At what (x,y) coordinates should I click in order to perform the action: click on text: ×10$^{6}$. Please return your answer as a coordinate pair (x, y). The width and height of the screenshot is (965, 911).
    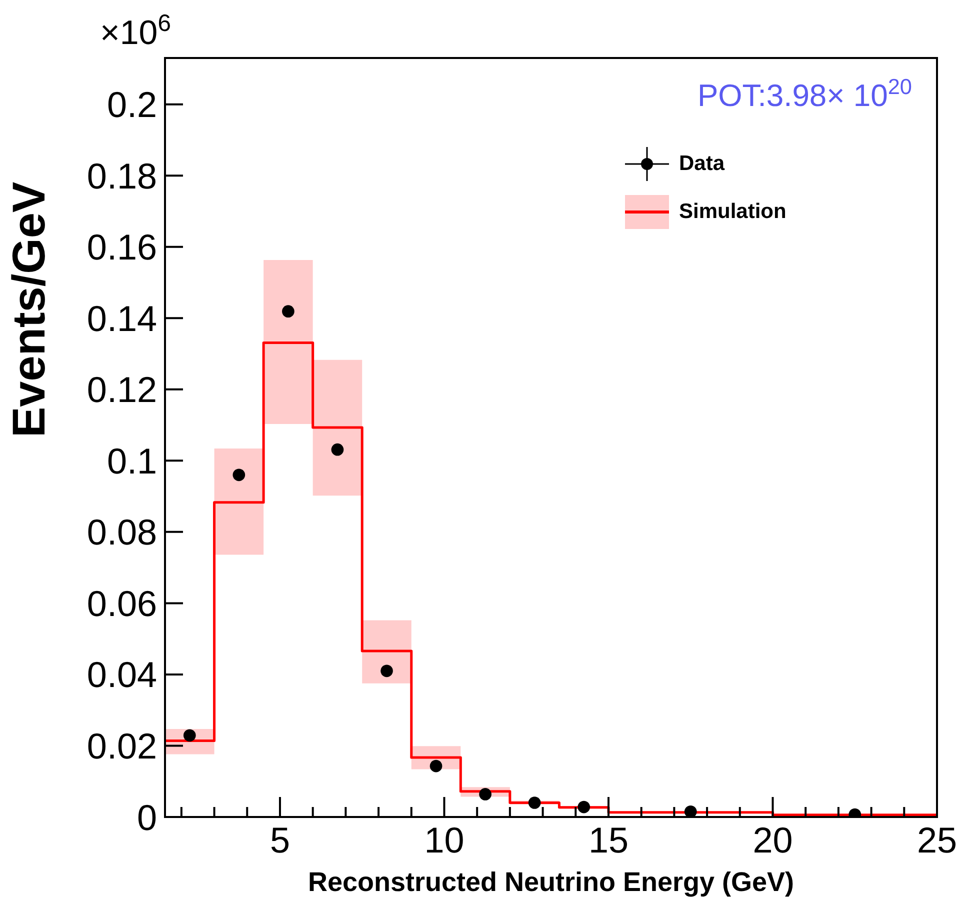
    Looking at the image, I should click on (135, 31).